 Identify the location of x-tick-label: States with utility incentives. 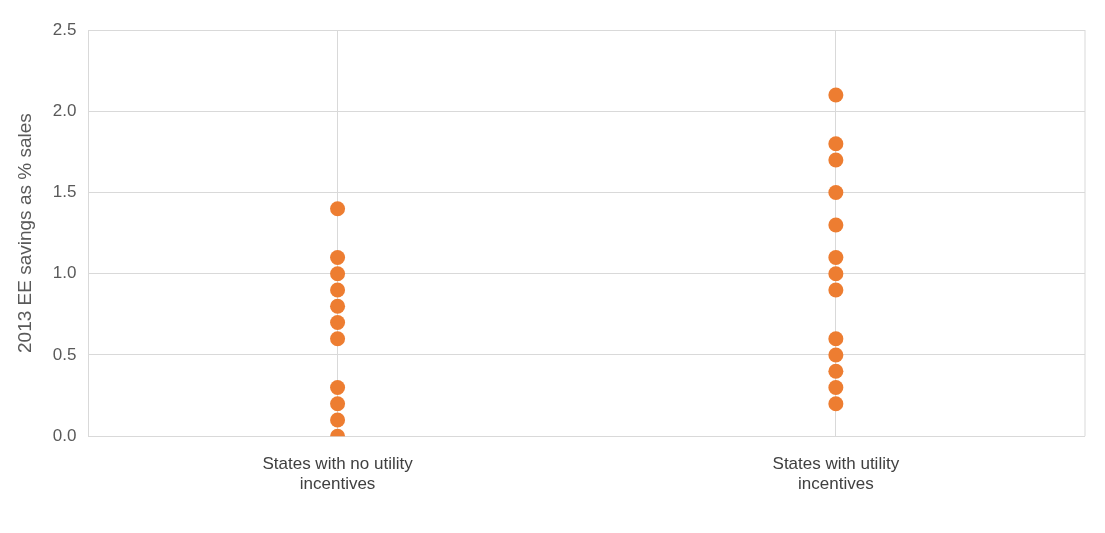
(836, 474).